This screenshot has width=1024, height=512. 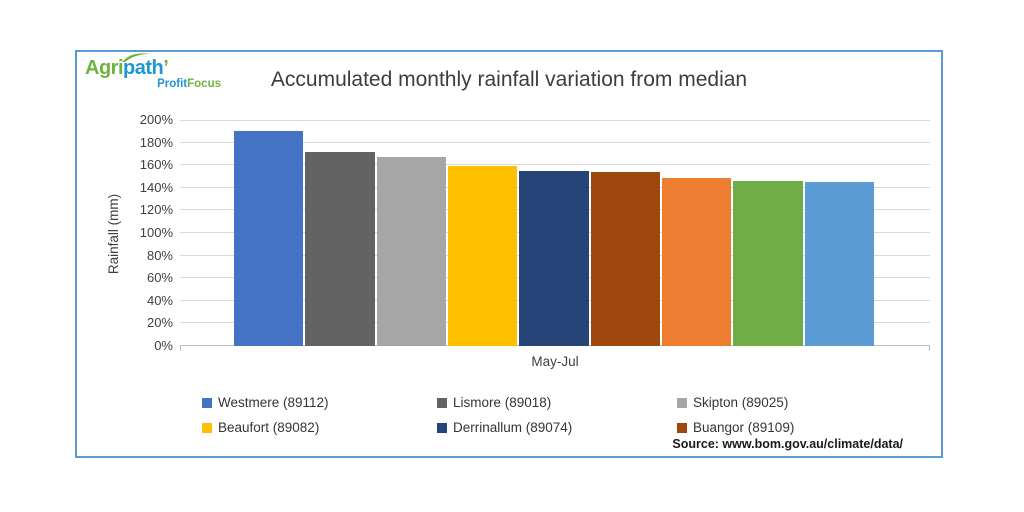 I want to click on logo-accent: ’, so click(x=166, y=68).